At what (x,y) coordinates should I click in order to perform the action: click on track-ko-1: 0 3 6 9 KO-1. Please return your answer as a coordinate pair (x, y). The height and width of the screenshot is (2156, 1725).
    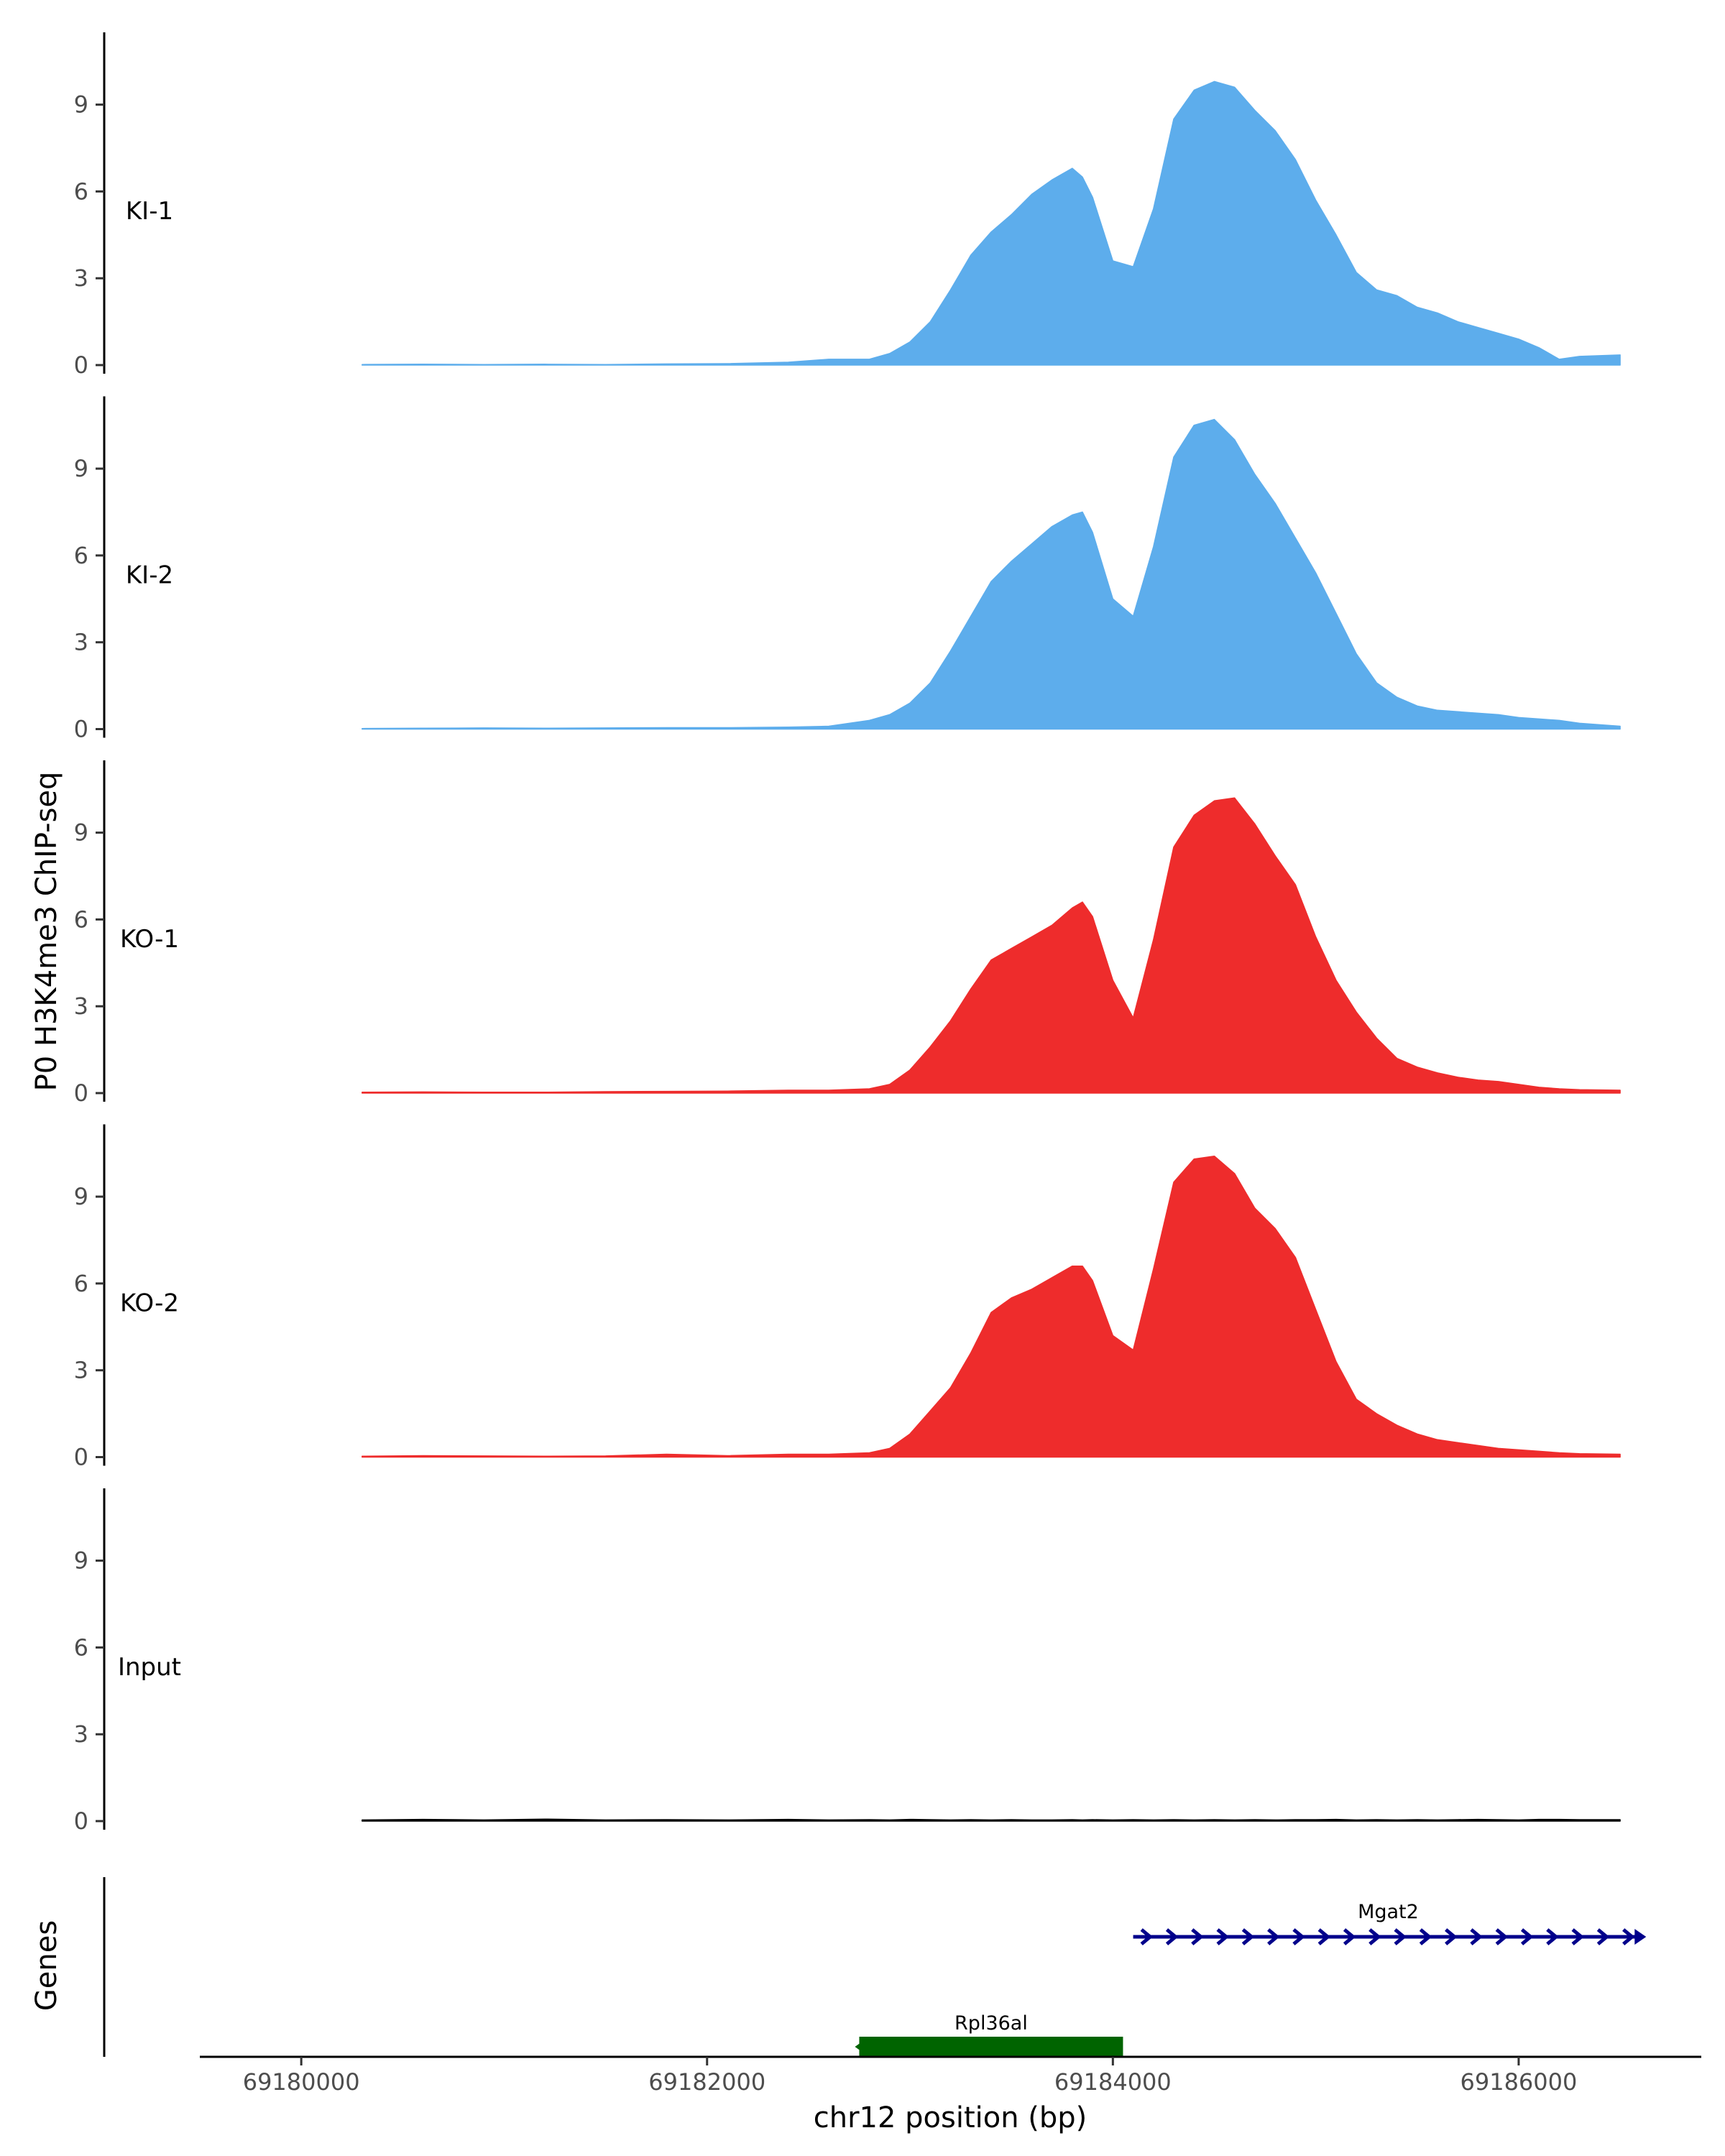
    Looking at the image, I should click on (847, 934).